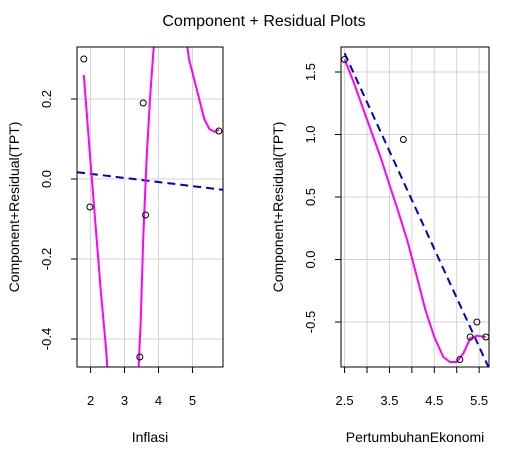 This screenshot has height=463, width=529. Describe the element at coordinates (310, 197) in the screenshot. I see `y-tick-label-2: 0.5` at that location.